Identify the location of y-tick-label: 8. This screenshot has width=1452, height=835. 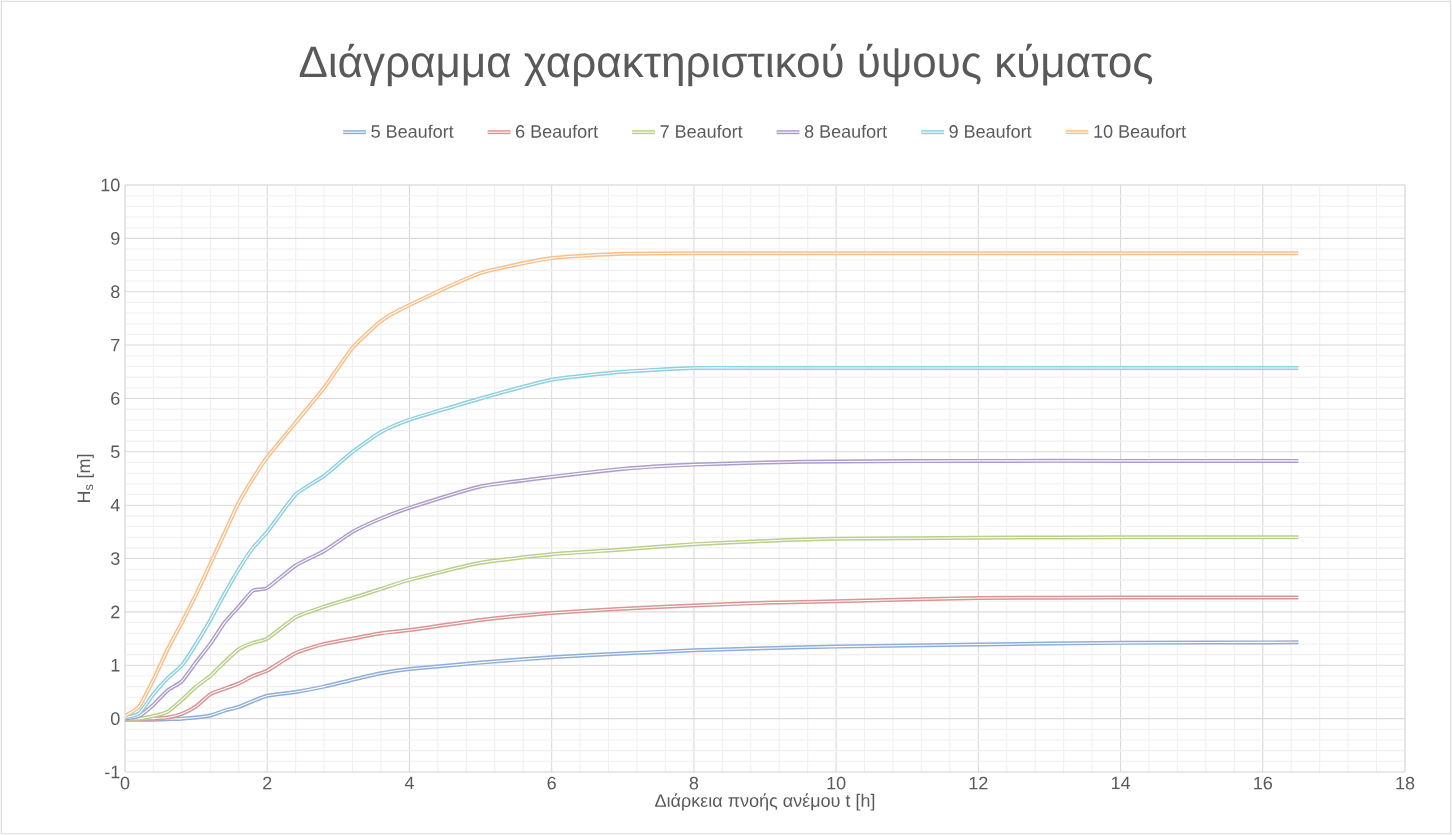
(115, 292).